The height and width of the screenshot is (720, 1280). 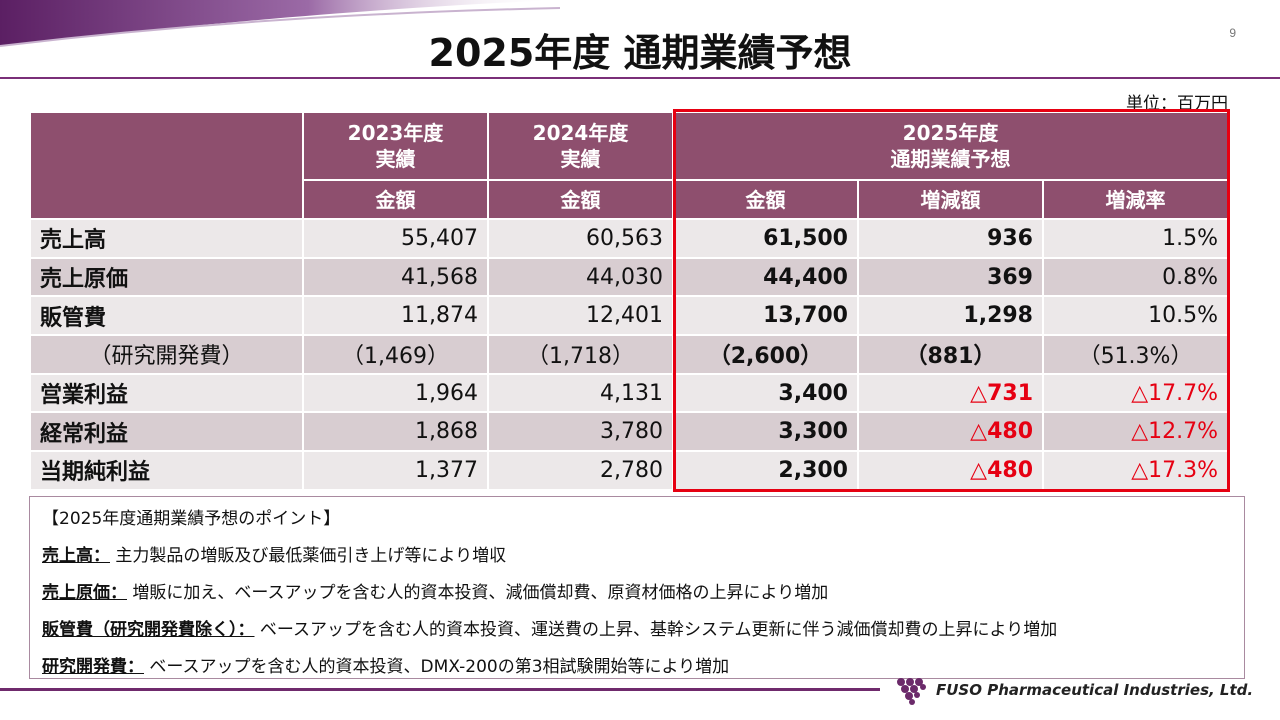 I want to click on cell-fy2023: 41,568, so click(x=395, y=277).